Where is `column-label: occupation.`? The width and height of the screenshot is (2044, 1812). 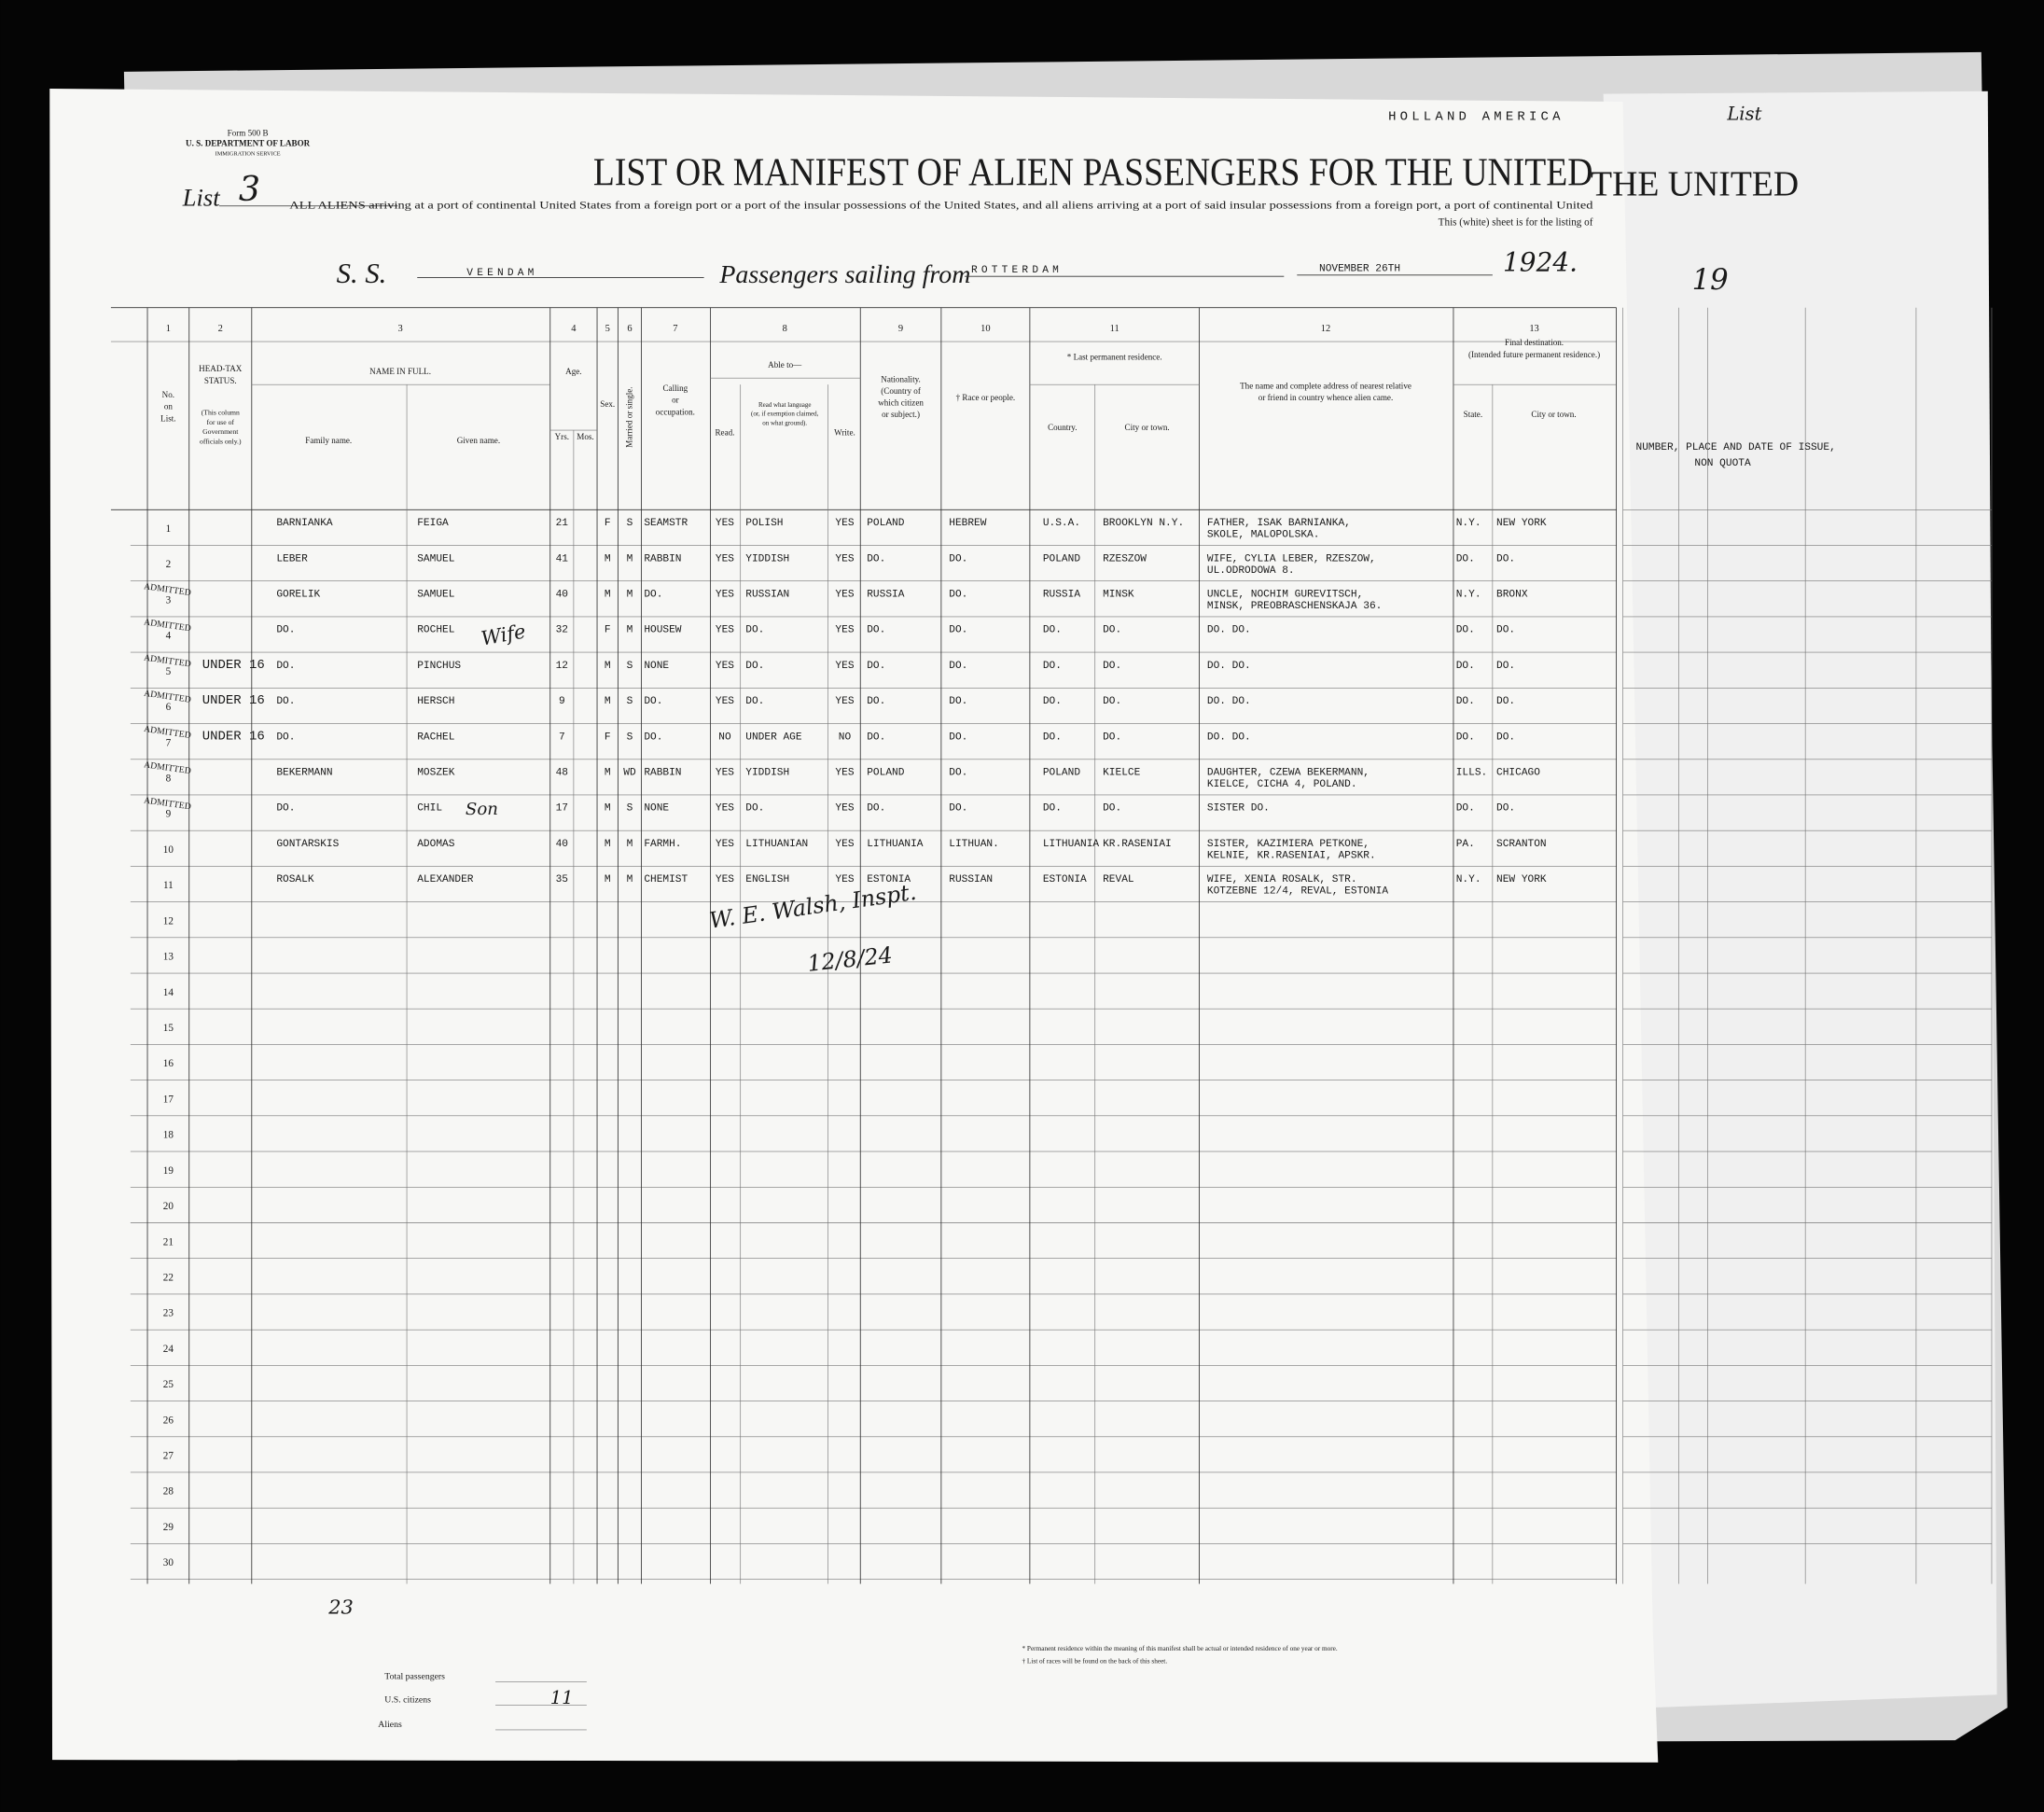 column-label: occupation. is located at coordinates (675, 411).